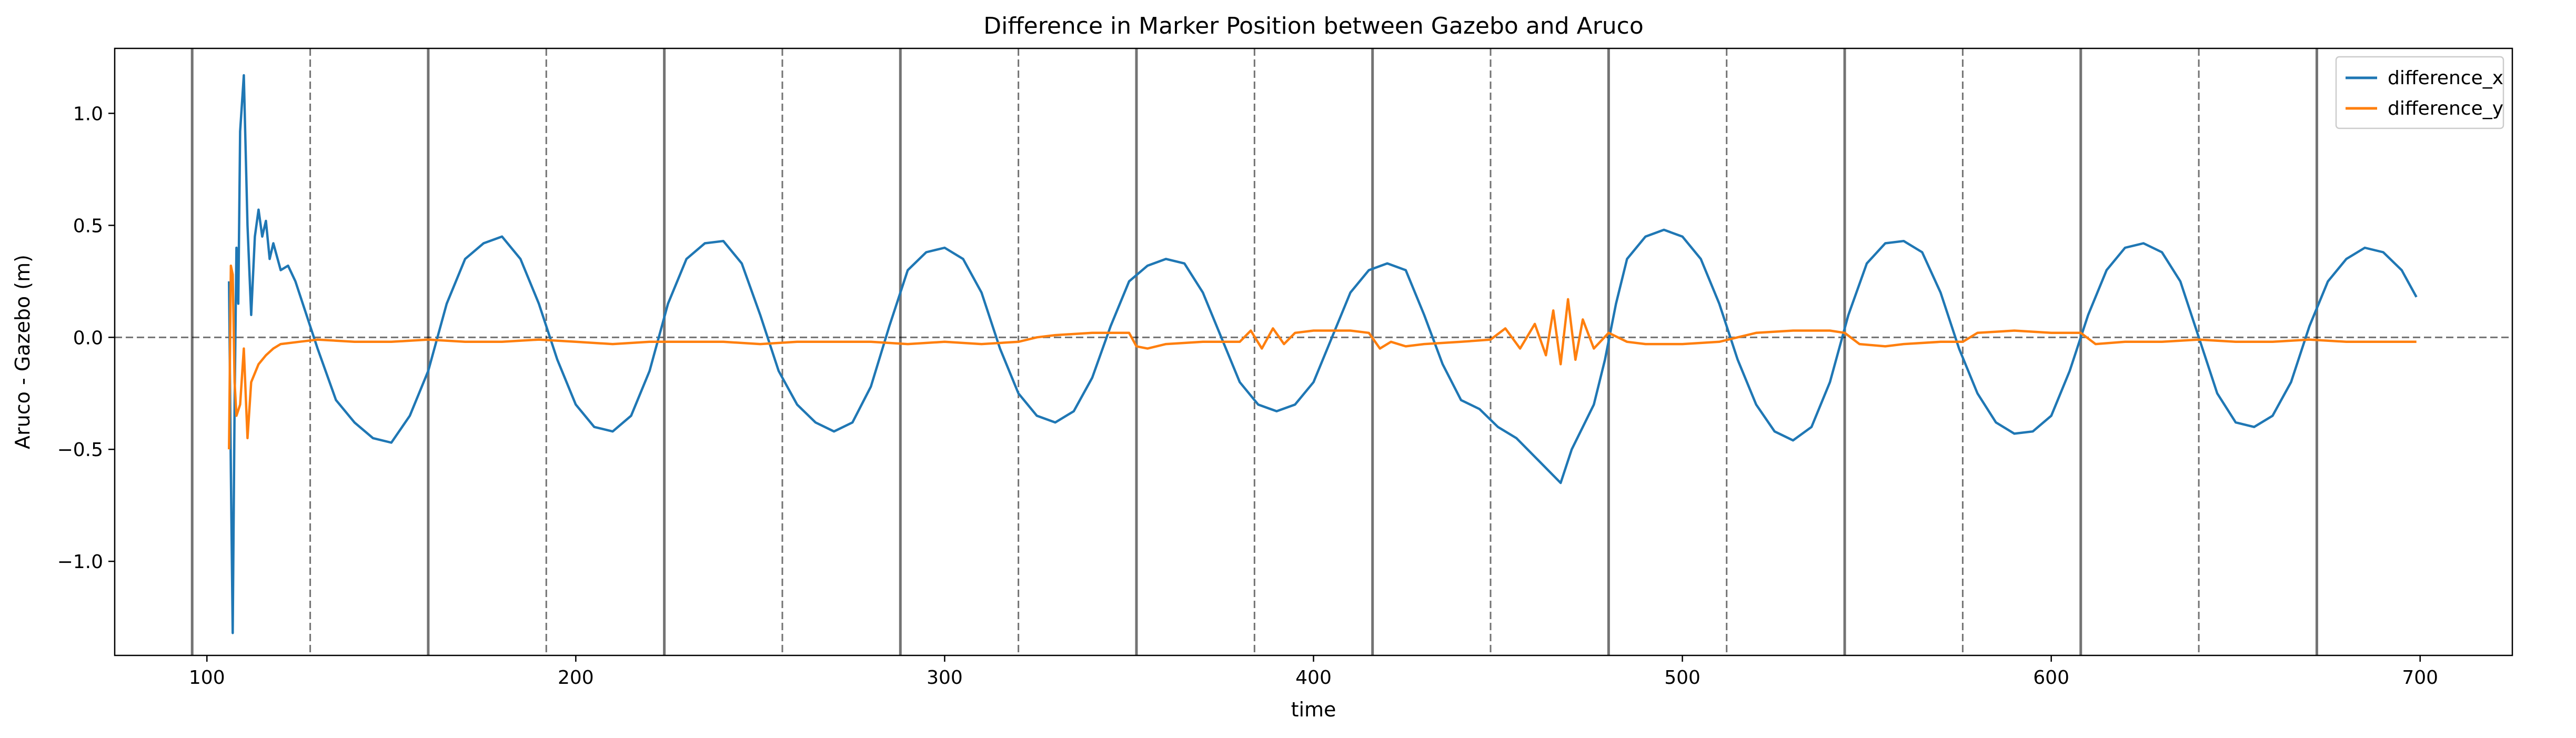 The height and width of the screenshot is (738, 2576). What do you see at coordinates (2051, 678) in the screenshot?
I see `x-tick-label-600: 600` at bounding box center [2051, 678].